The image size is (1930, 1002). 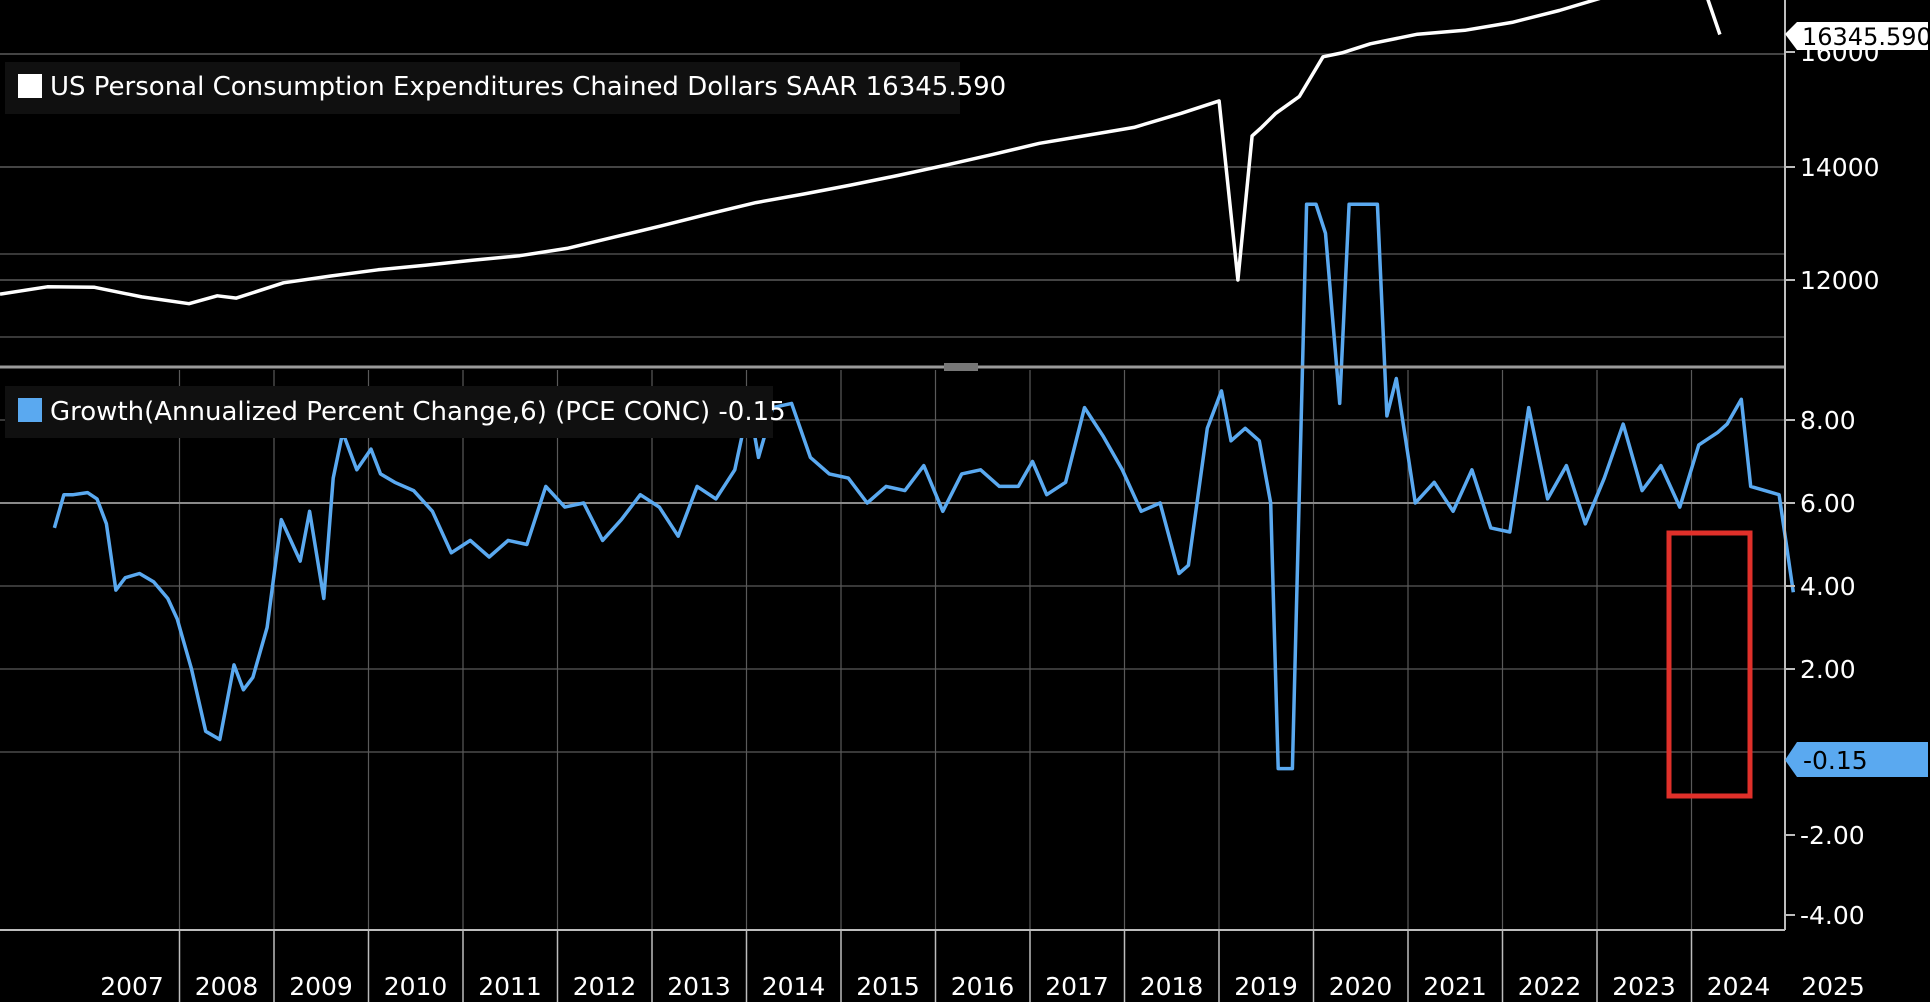 I want to click on lower-y-tick-label: -4.00, so click(x=1832, y=915).